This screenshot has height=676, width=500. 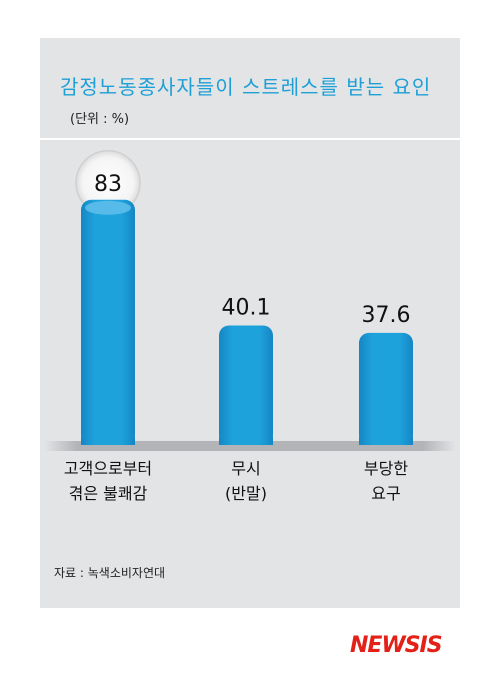 What do you see at coordinates (108, 493) in the screenshot?
I see `category-label-0-1: 겪은 불쾌감` at bounding box center [108, 493].